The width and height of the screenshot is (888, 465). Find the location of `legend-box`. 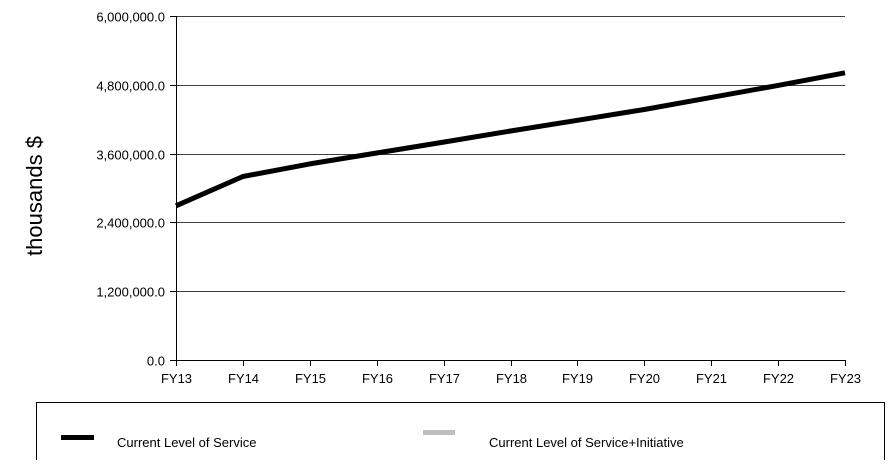

legend-box is located at coordinates (461, 432).